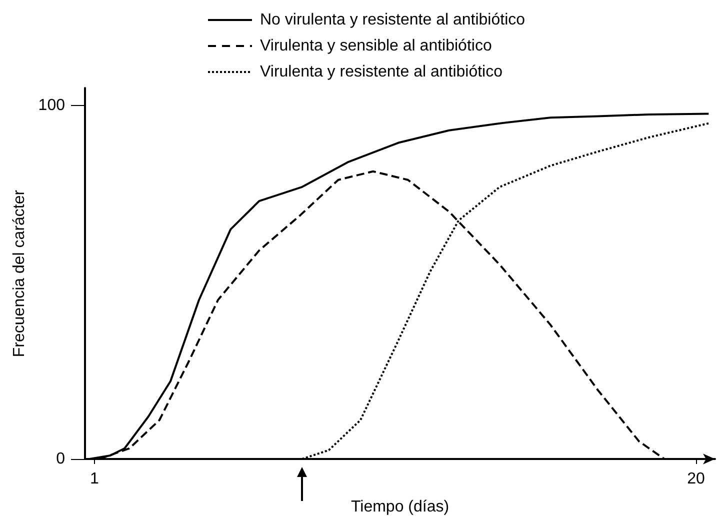  Describe the element at coordinates (19, 273) in the screenshot. I see `y-axis-title: Frecuencia del carácter` at that location.